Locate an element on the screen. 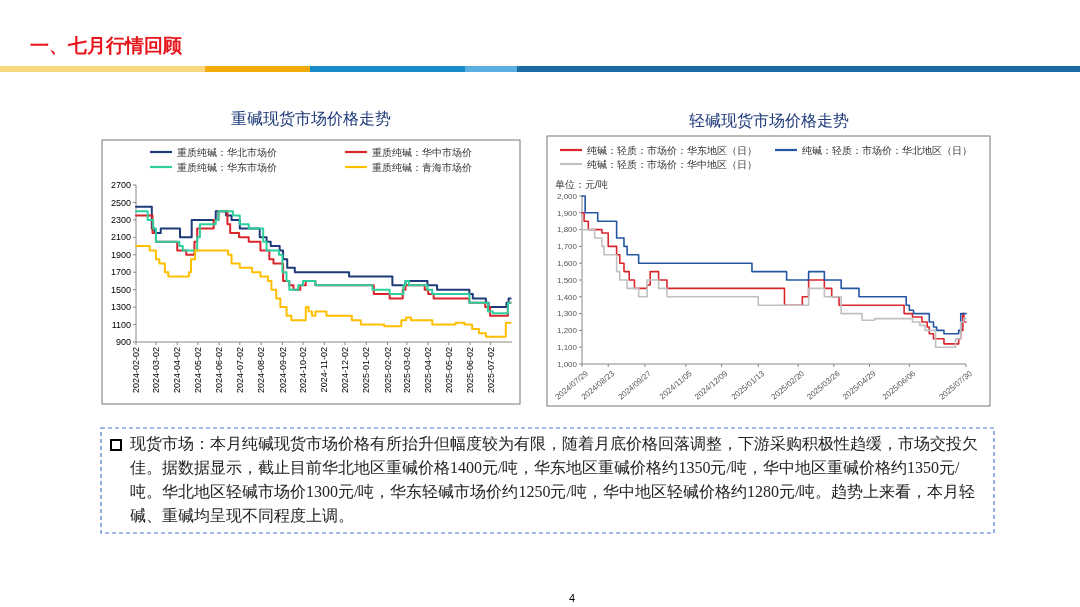 This screenshot has height=607, width=1080. y-tick-label: 1,500 is located at coordinates (567, 280).